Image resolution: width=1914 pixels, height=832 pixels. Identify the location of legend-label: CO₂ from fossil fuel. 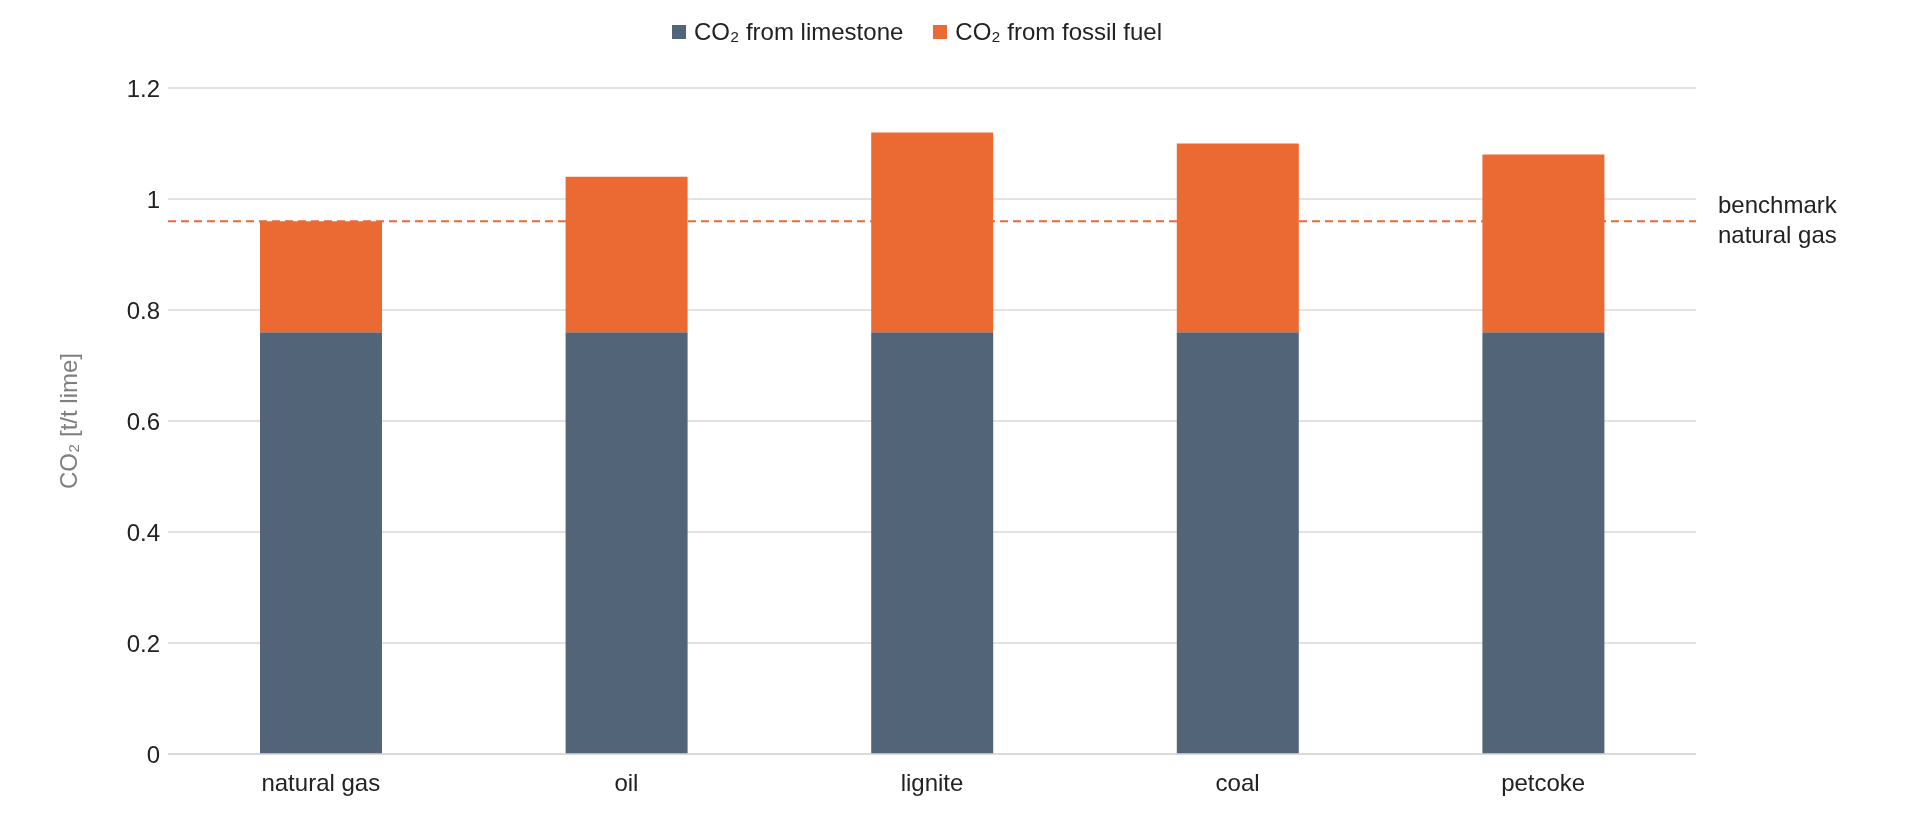
(1059, 32).